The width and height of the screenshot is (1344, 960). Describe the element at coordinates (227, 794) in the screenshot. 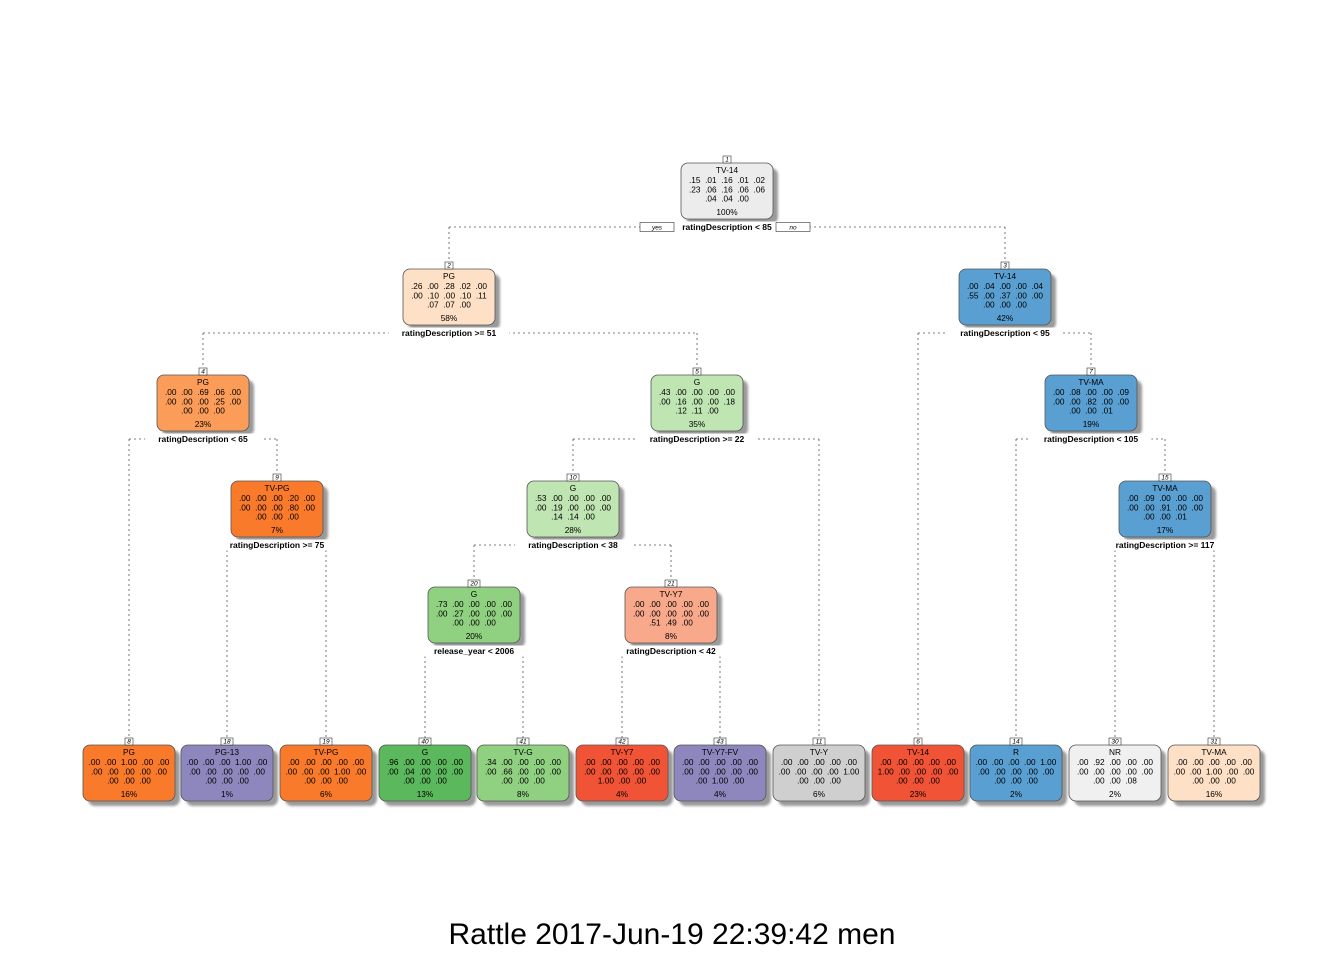

I see `node-percent: 1%` at that location.